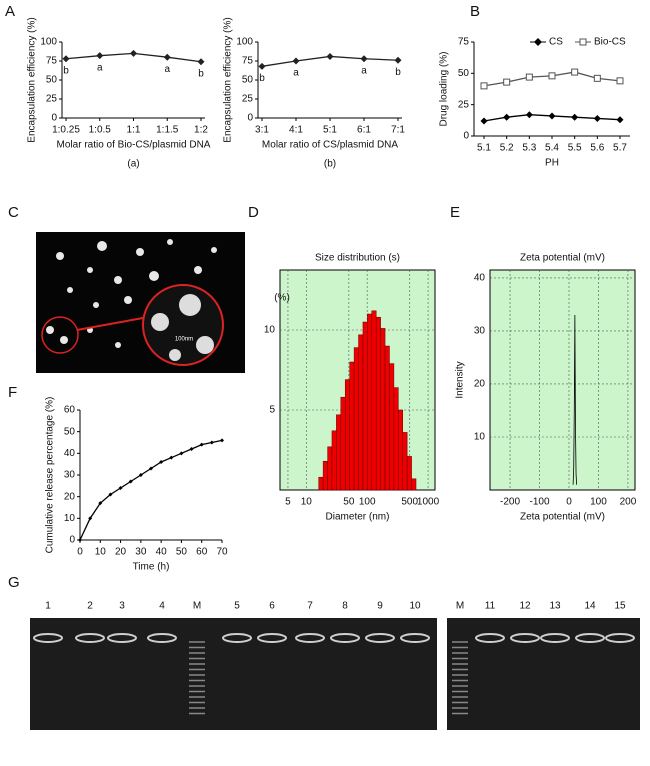 The height and width of the screenshot is (766, 650). What do you see at coordinates (122, 606) in the screenshot?
I see `lane-label: 3` at bounding box center [122, 606].